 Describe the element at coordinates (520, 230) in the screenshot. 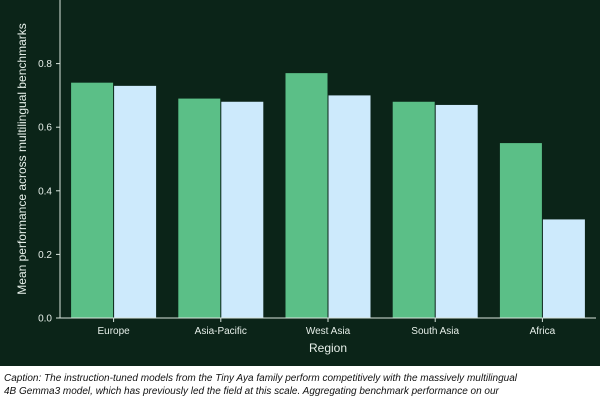

I see `bar-series1-africa` at that location.